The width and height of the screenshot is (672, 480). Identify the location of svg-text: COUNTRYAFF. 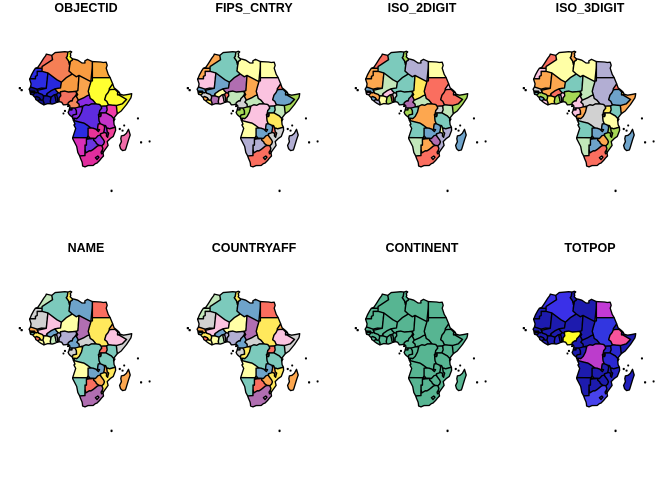
(254, 248).